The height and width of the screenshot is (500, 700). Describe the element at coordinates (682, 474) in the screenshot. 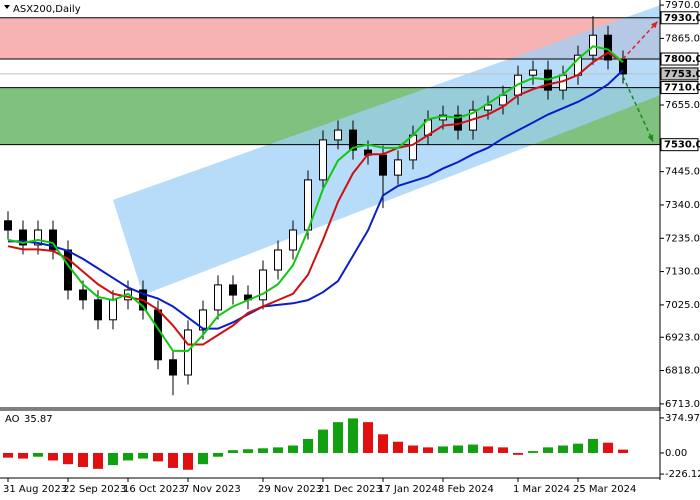

I see `ao-tick-label: -226.12` at that location.